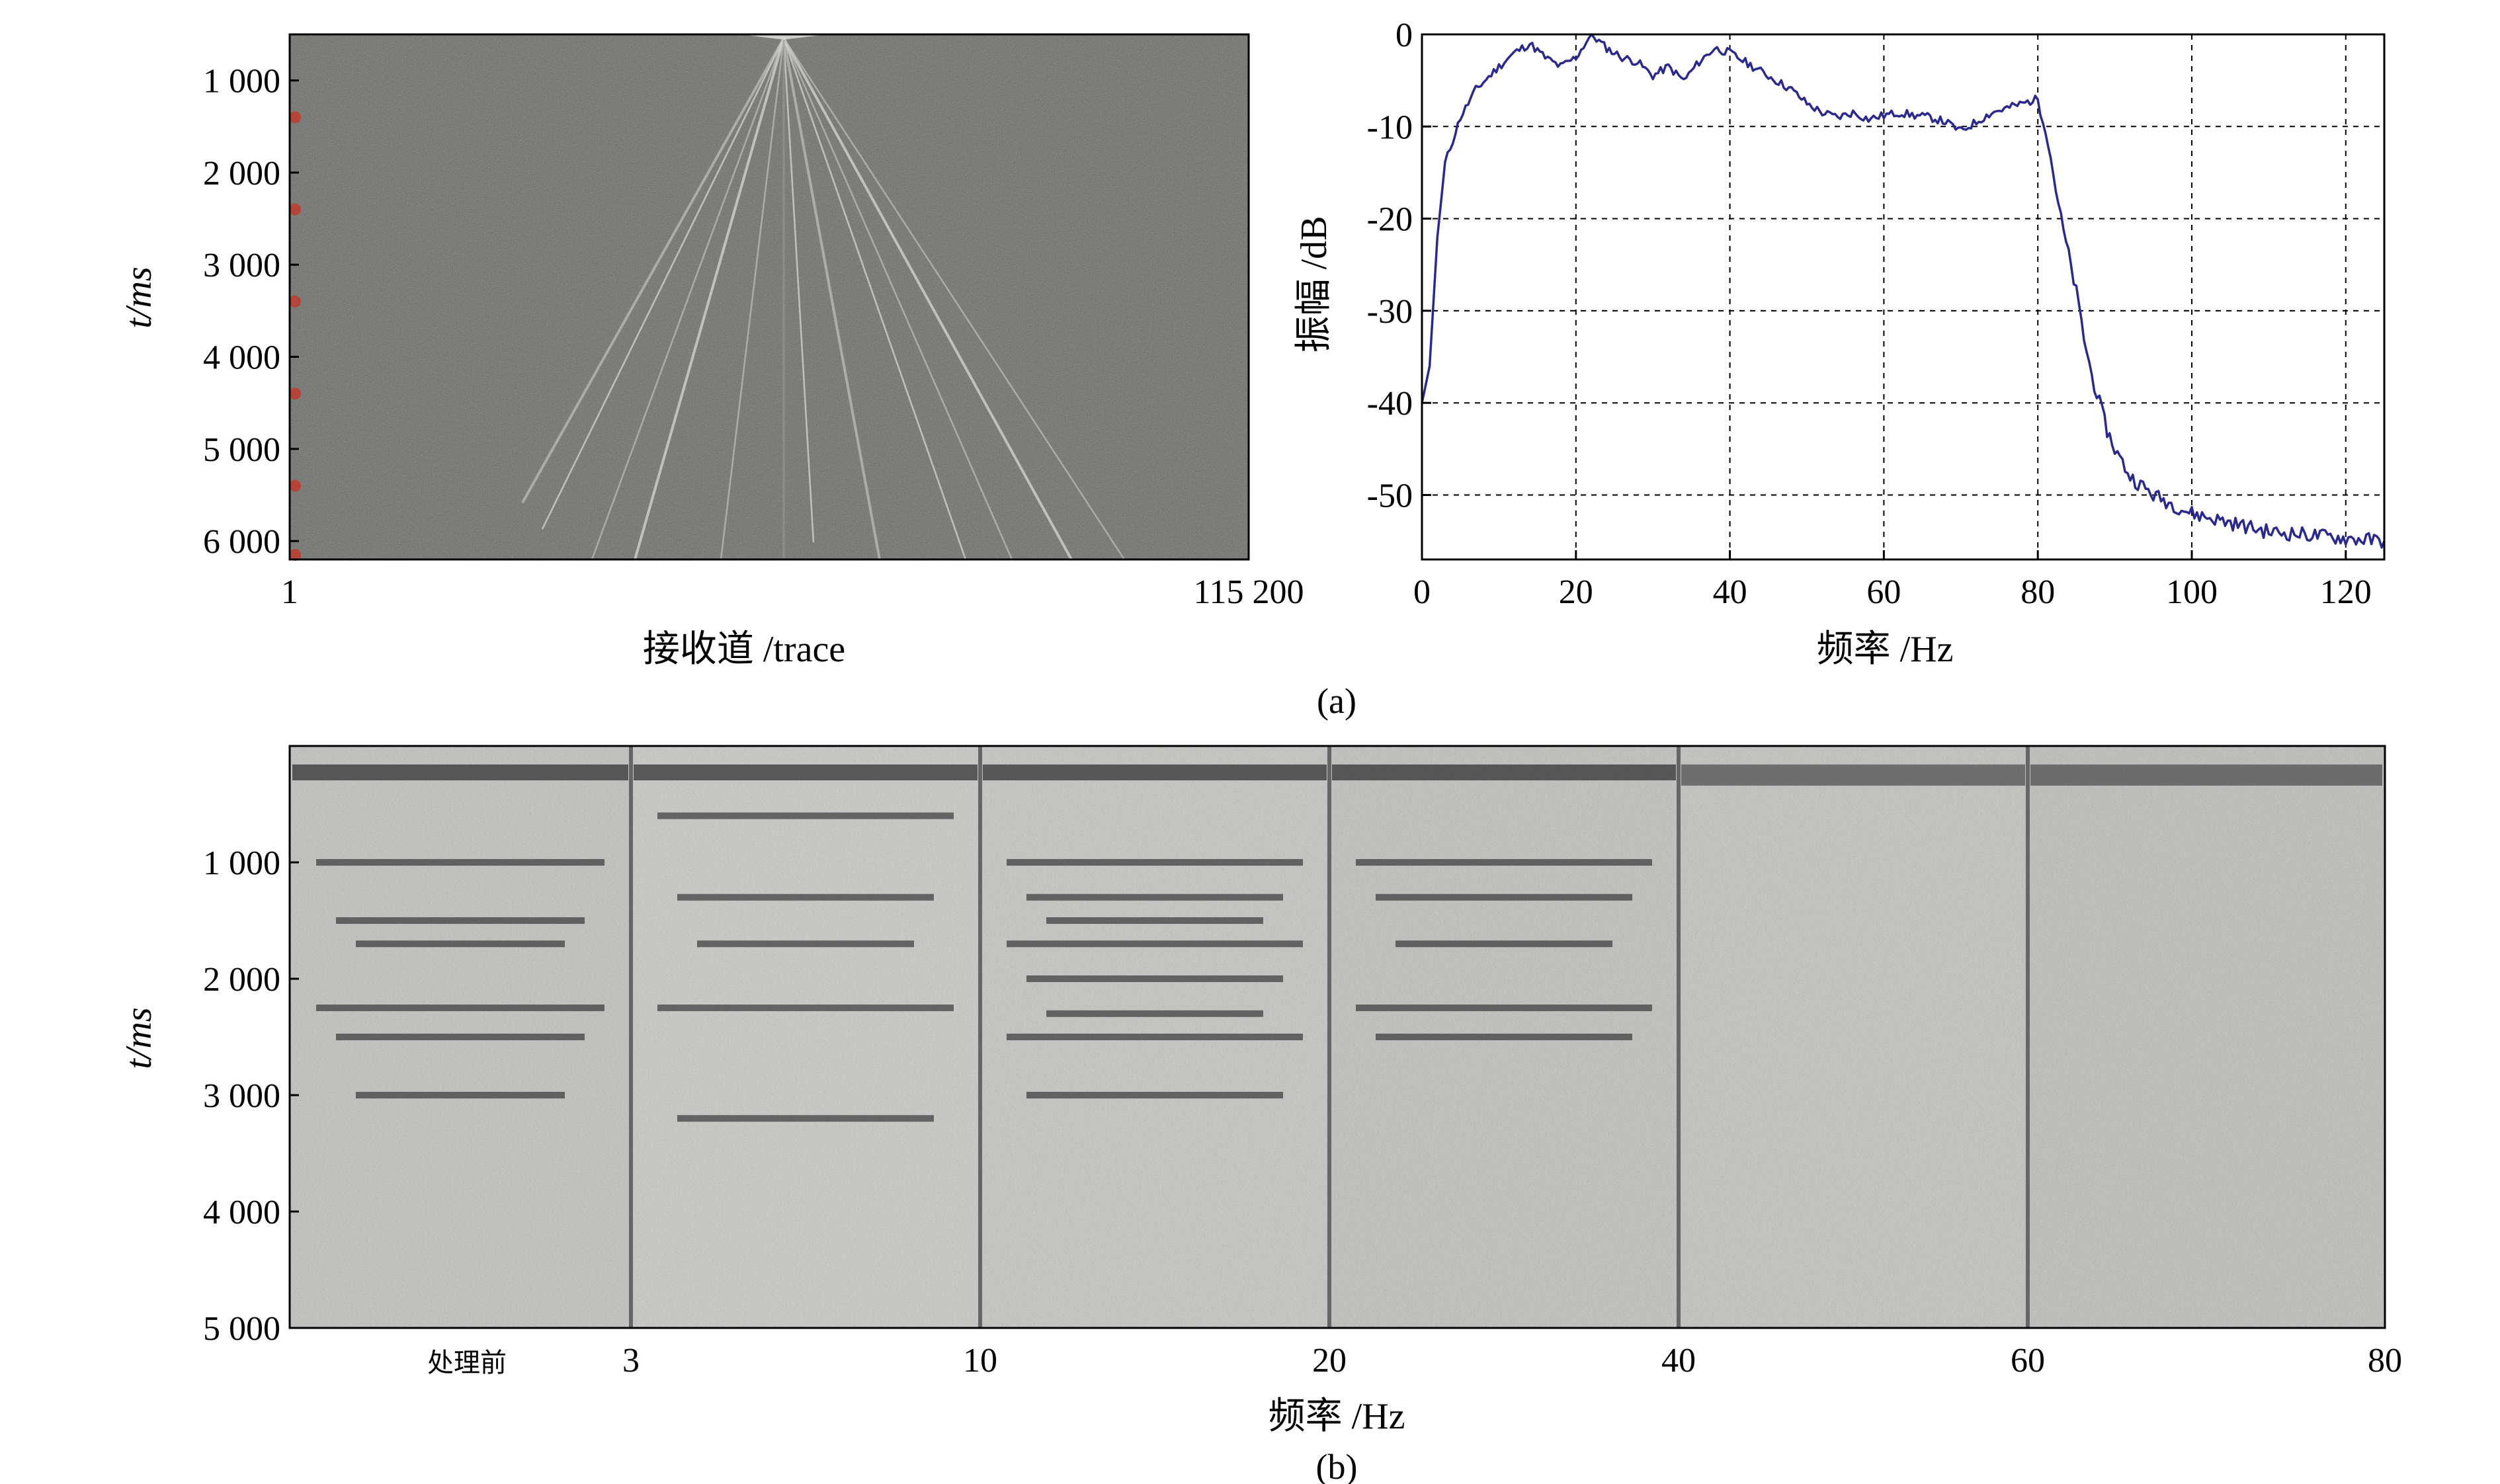 The image size is (2500, 1484). What do you see at coordinates (980, 1361) in the screenshot?
I see `sections-x-tick-label: 10` at bounding box center [980, 1361].